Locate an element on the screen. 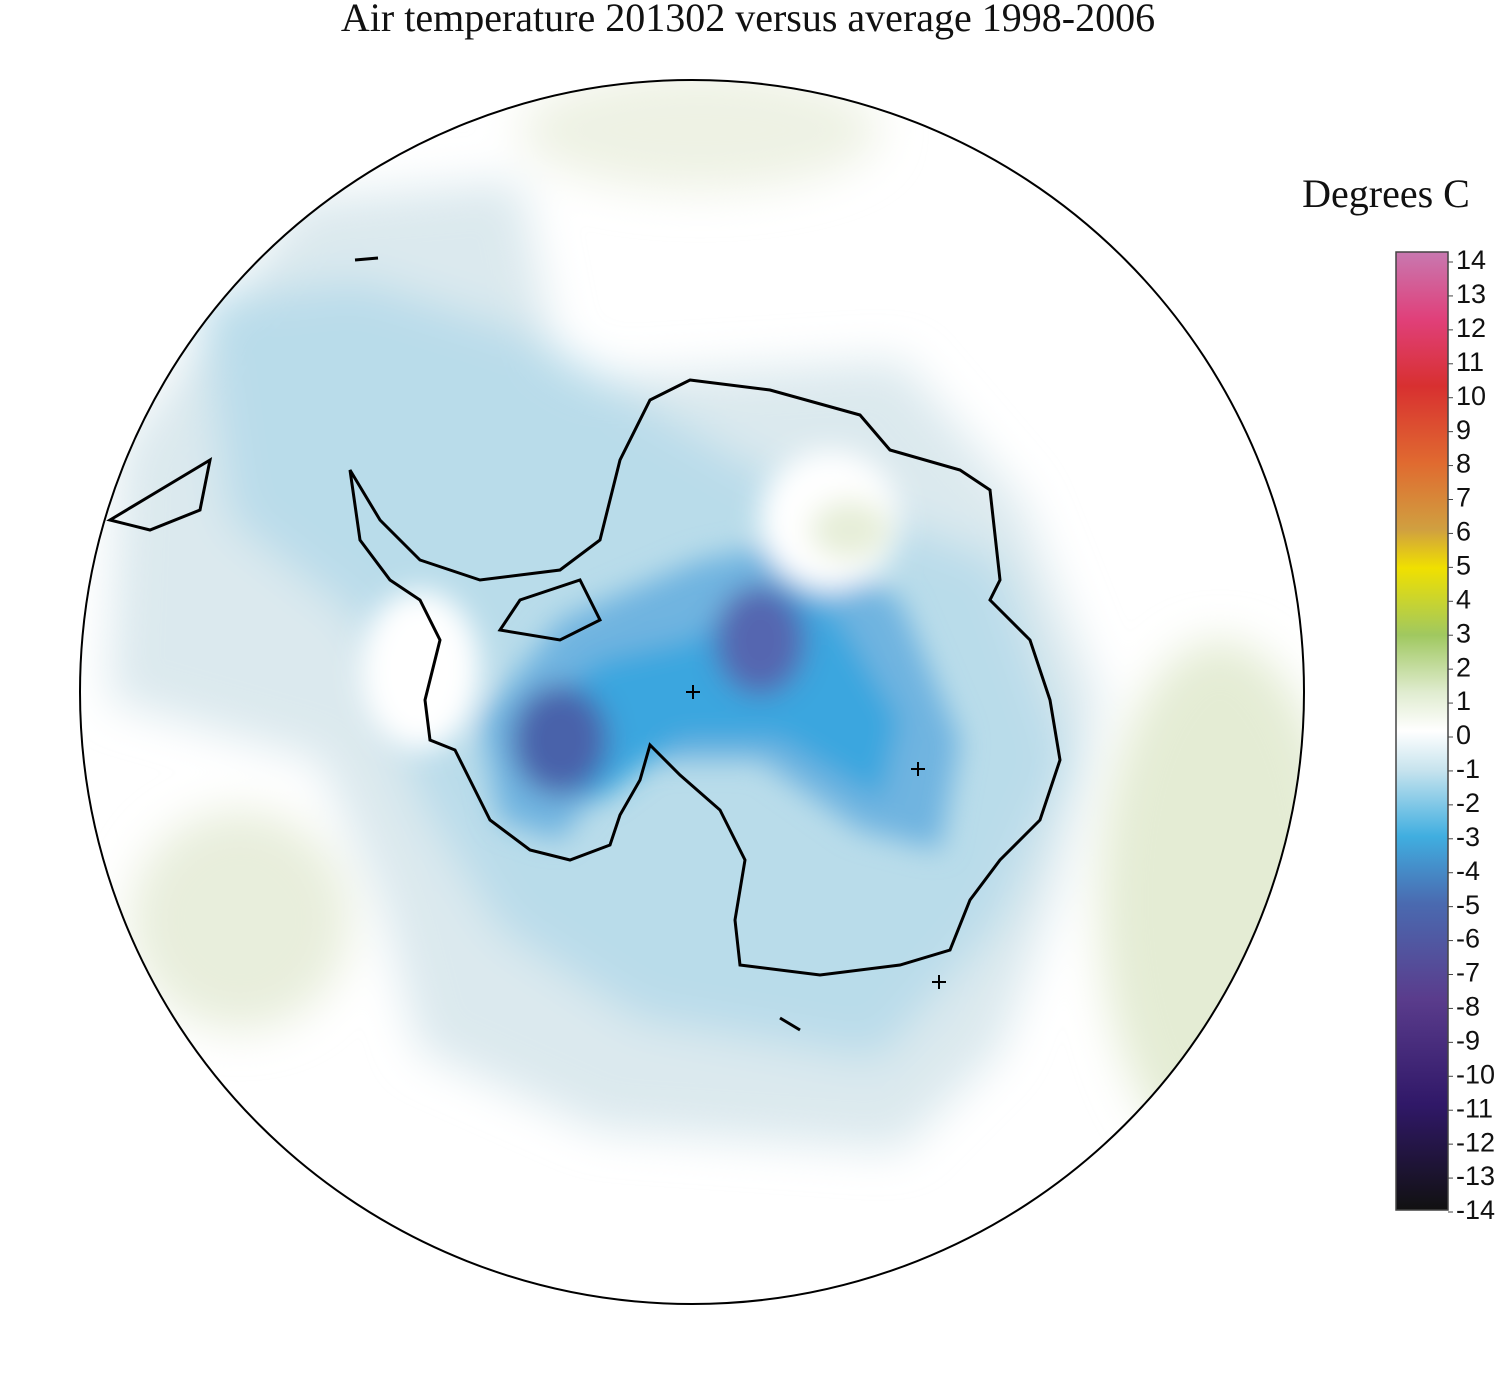 Image resolution: width=1500 pixels, height=1373 pixels. colorbar-label: Degrees C is located at coordinates (1386, 193).